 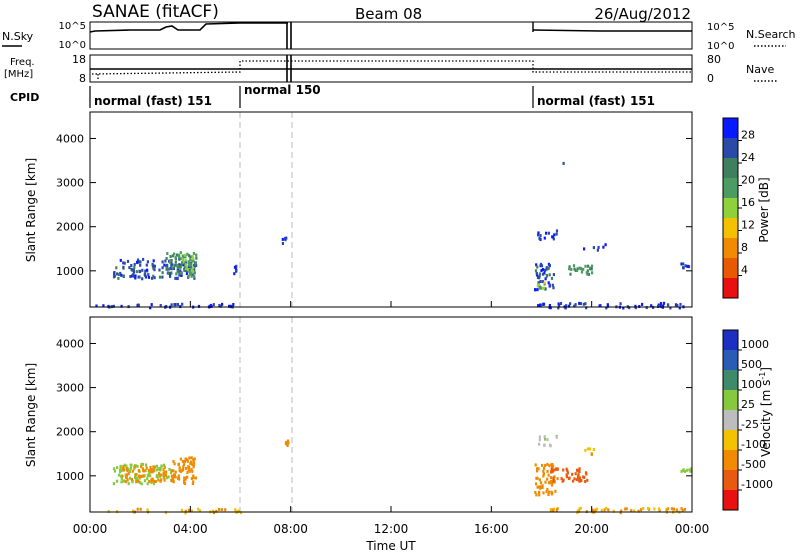 What do you see at coordinates (82, 78) in the screenshot?
I see `freq-tick-bottom: 8` at bounding box center [82, 78].